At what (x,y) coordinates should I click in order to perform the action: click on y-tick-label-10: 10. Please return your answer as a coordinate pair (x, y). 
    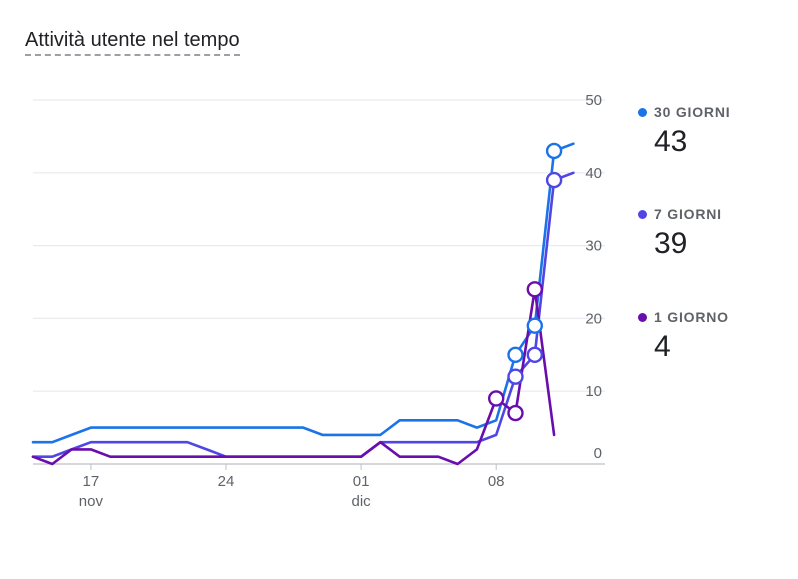
    Looking at the image, I should click on (593, 391).